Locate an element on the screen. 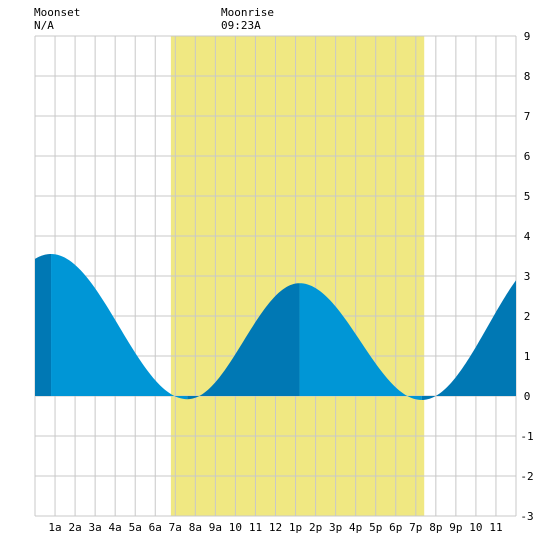 The width and height of the screenshot is (550, 550). moonset-value: N/A is located at coordinates (44, 25).